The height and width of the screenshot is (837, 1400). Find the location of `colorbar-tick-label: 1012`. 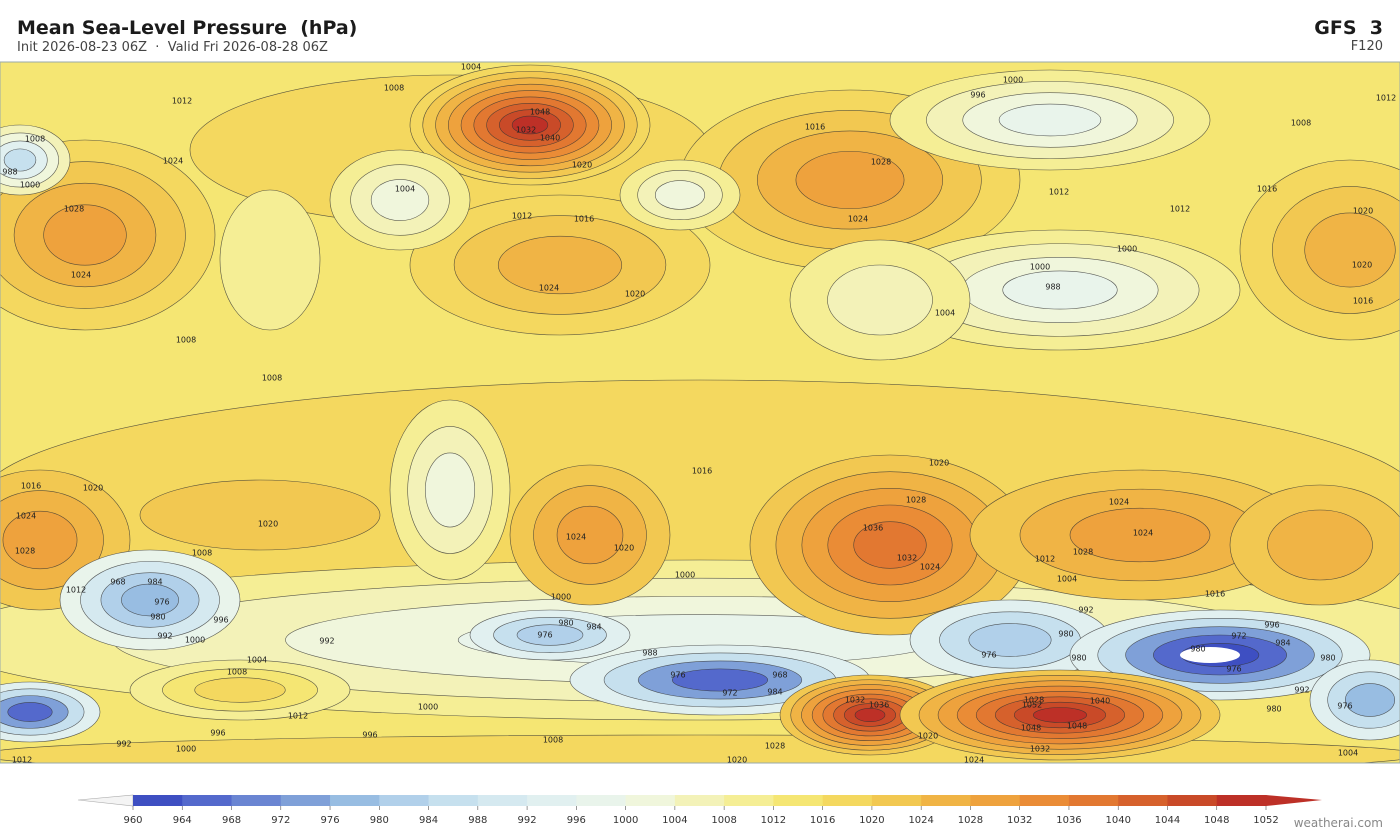

colorbar-tick-label: 1012 is located at coordinates (773, 820).